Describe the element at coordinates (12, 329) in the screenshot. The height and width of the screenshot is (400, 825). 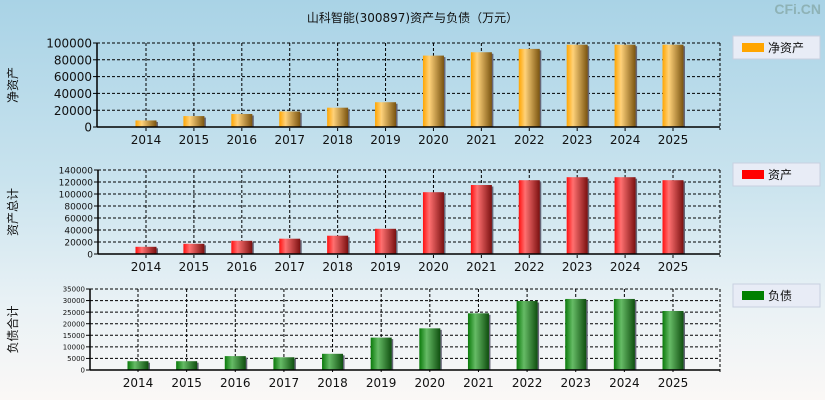
I see `y-axis-label: 负债合计` at that location.